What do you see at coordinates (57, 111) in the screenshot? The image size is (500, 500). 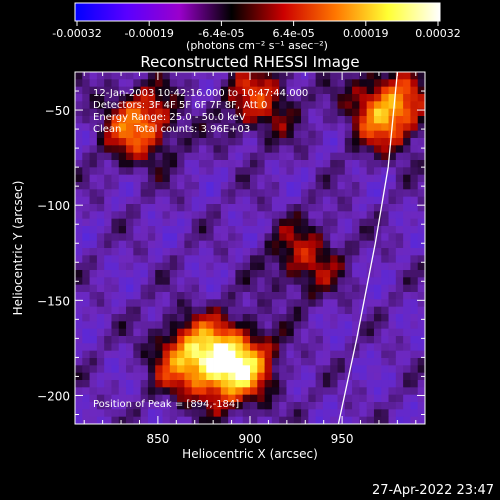 I see `y-tick-label: −50` at bounding box center [57, 111].